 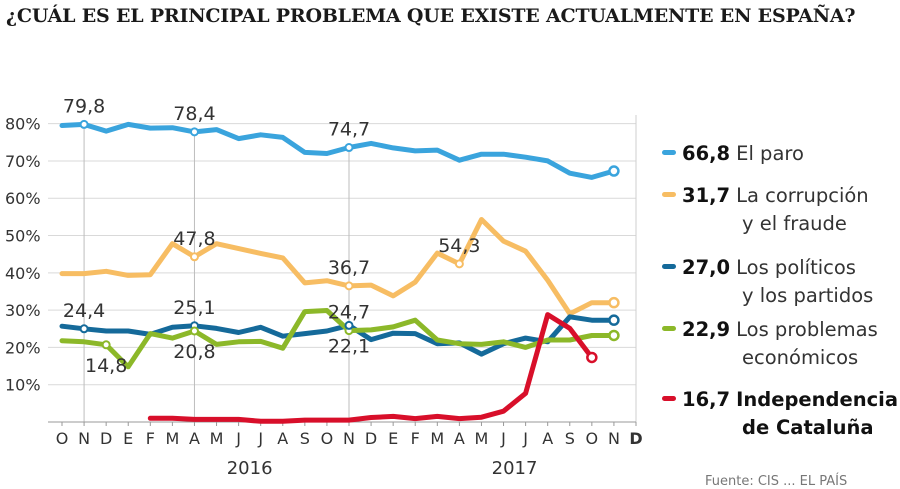 What do you see at coordinates (349, 268) in the screenshot?
I see `value-label: 36,7` at bounding box center [349, 268].